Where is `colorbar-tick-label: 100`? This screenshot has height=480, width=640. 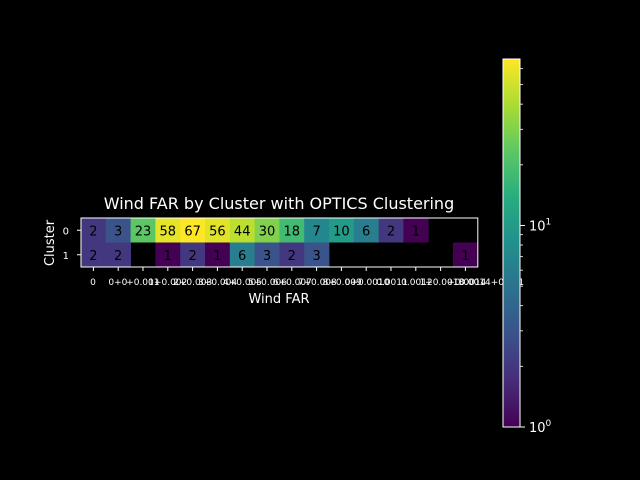
colorbar-tick-label: 100 is located at coordinates (540, 427).